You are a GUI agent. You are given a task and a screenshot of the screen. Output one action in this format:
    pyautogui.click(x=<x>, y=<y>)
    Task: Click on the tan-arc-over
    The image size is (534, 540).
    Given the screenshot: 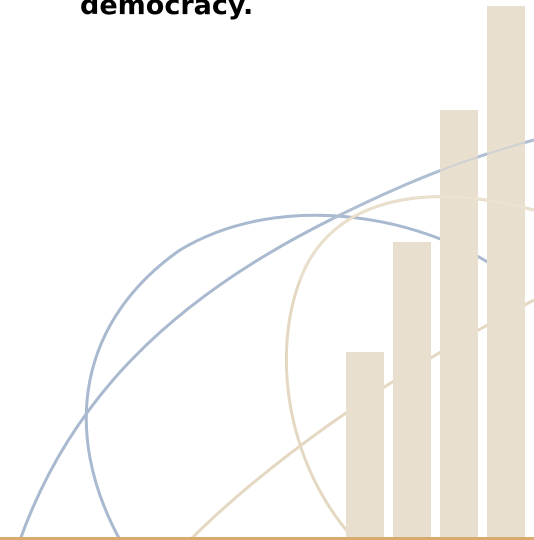 What is the action you would take?
    pyautogui.click(x=416, y=238)
    